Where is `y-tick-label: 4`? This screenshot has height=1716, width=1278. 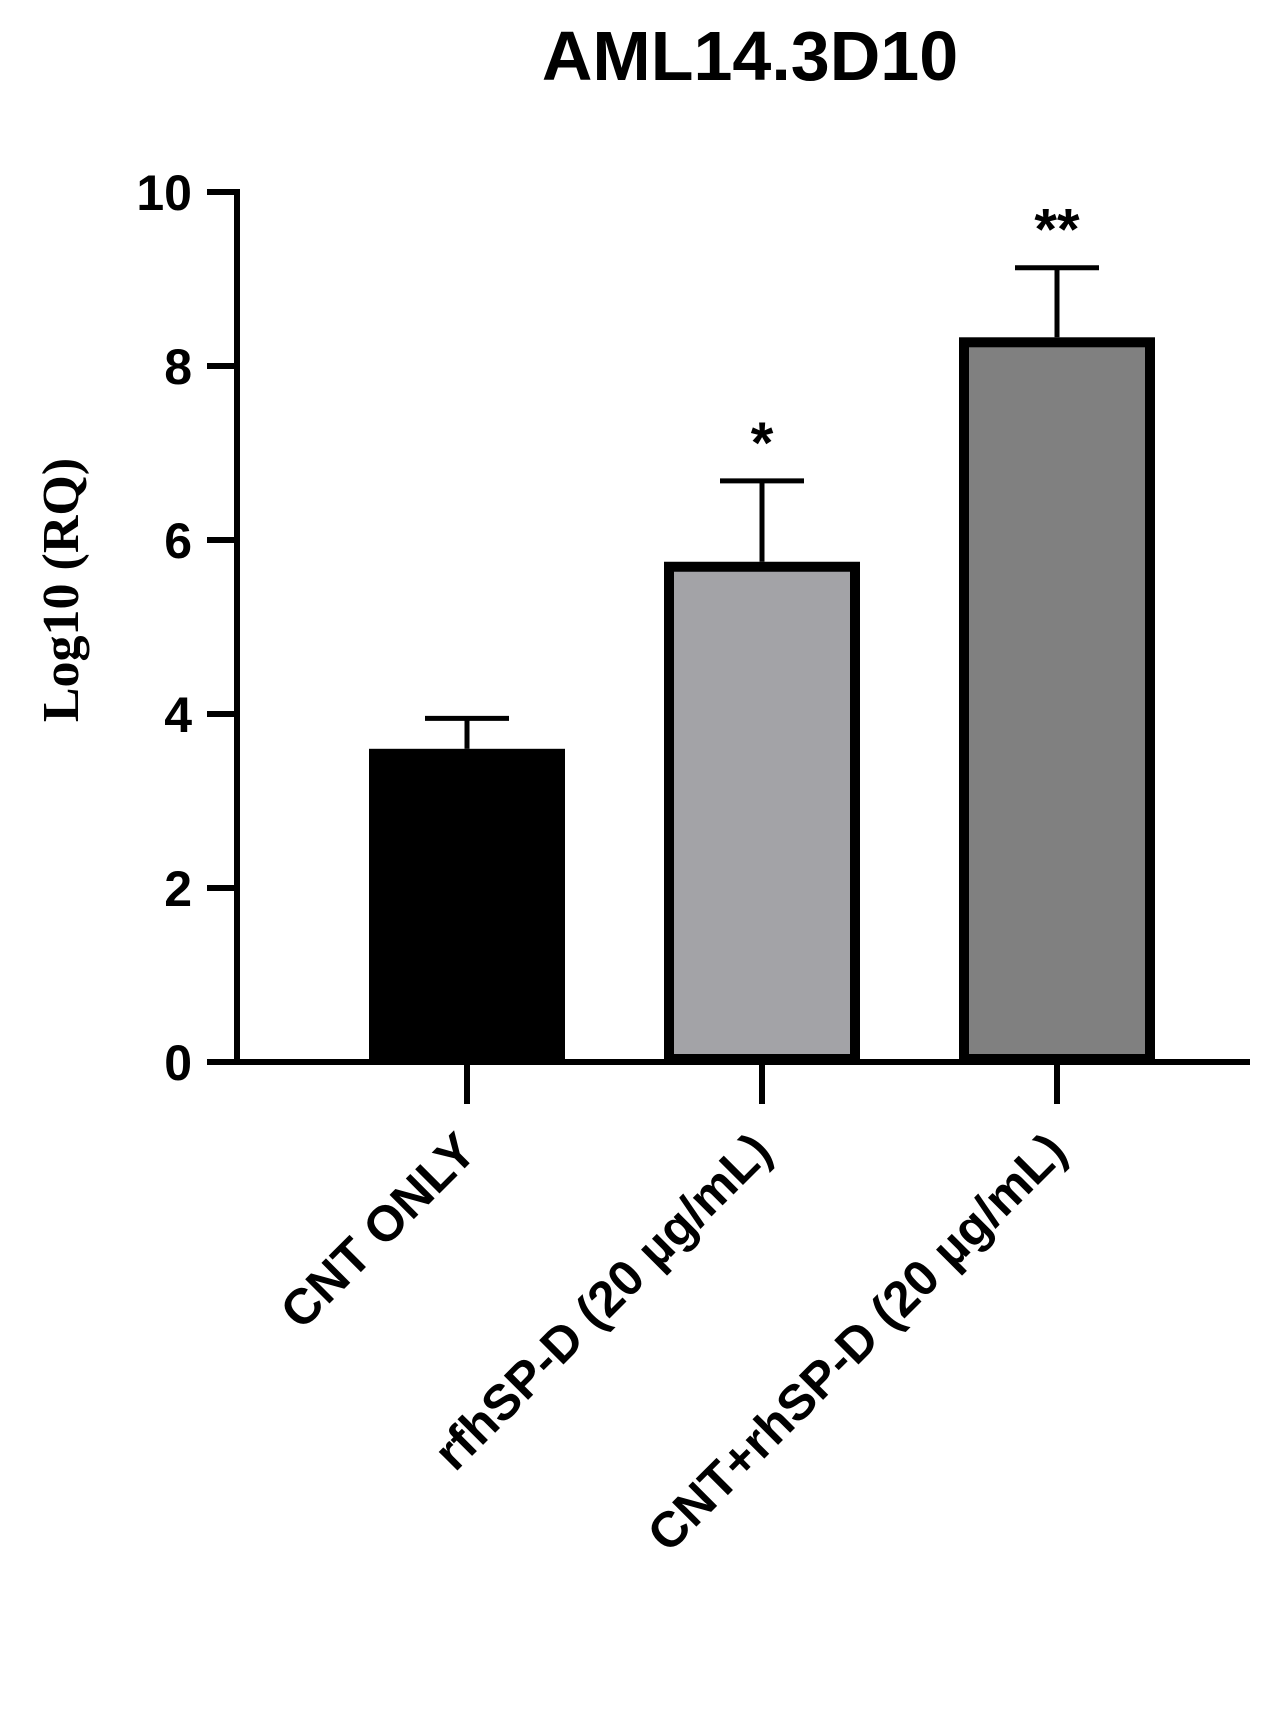
y-tick-label: 4 is located at coordinates (178, 715).